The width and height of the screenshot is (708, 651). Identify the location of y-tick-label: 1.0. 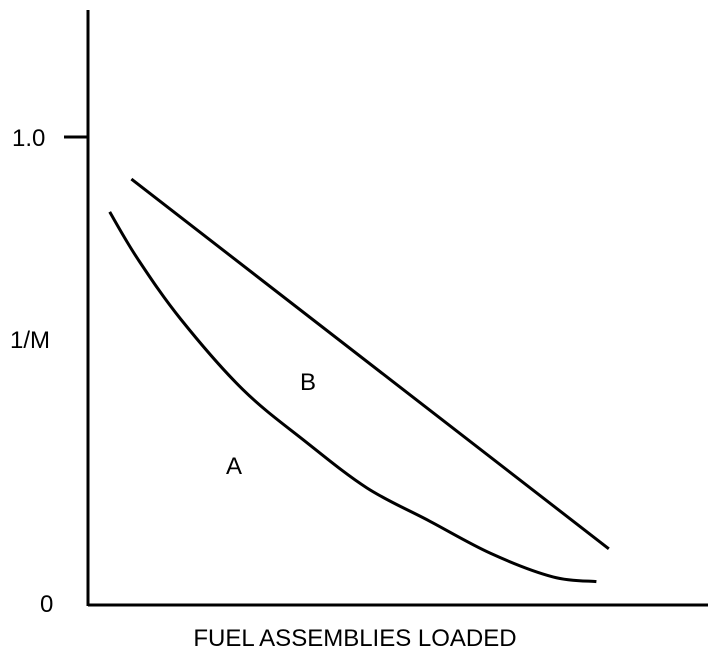
(28, 138).